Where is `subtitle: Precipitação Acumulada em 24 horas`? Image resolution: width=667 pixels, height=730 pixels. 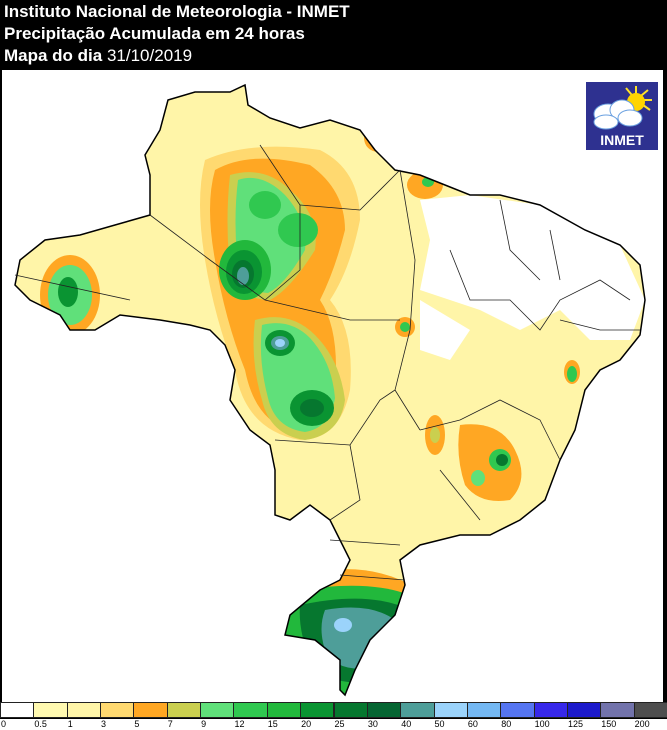
subtitle: Precipitação Acumulada em 24 horas is located at coordinates (154, 33).